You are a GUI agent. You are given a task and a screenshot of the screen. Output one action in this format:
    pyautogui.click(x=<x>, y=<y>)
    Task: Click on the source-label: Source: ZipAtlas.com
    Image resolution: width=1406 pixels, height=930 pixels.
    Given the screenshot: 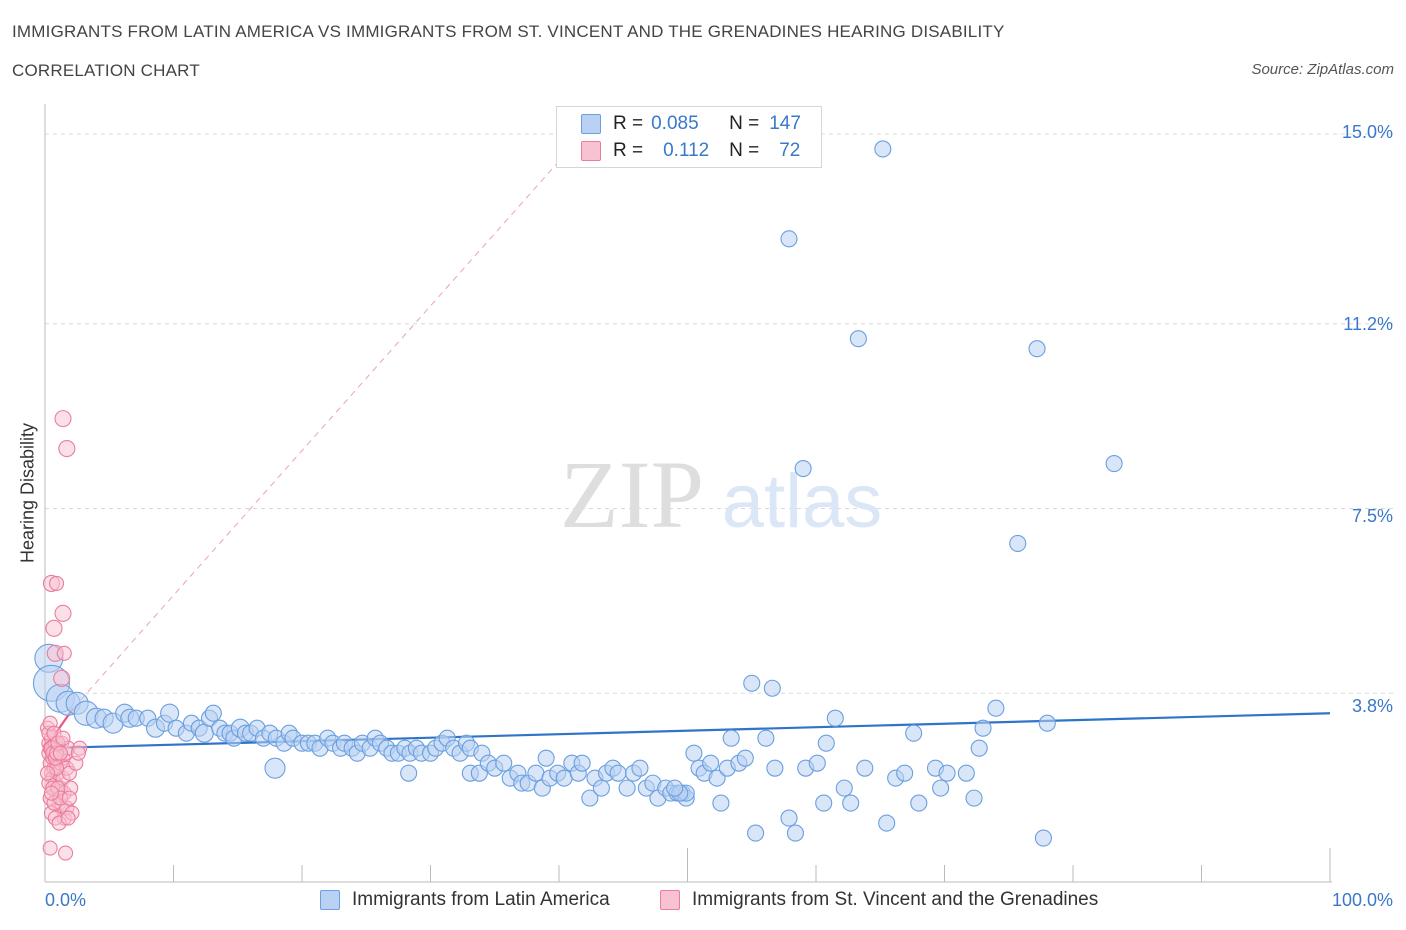 What is the action you would take?
    pyautogui.click(x=1322, y=69)
    